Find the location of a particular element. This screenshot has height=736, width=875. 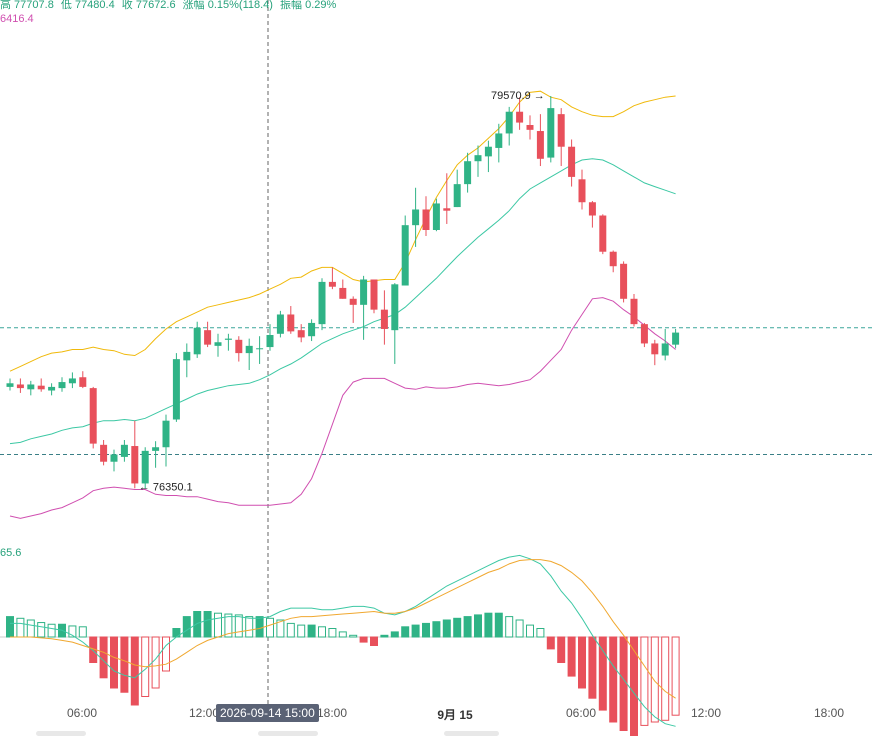

scroll-handle-mid is located at coordinates (288, 733).